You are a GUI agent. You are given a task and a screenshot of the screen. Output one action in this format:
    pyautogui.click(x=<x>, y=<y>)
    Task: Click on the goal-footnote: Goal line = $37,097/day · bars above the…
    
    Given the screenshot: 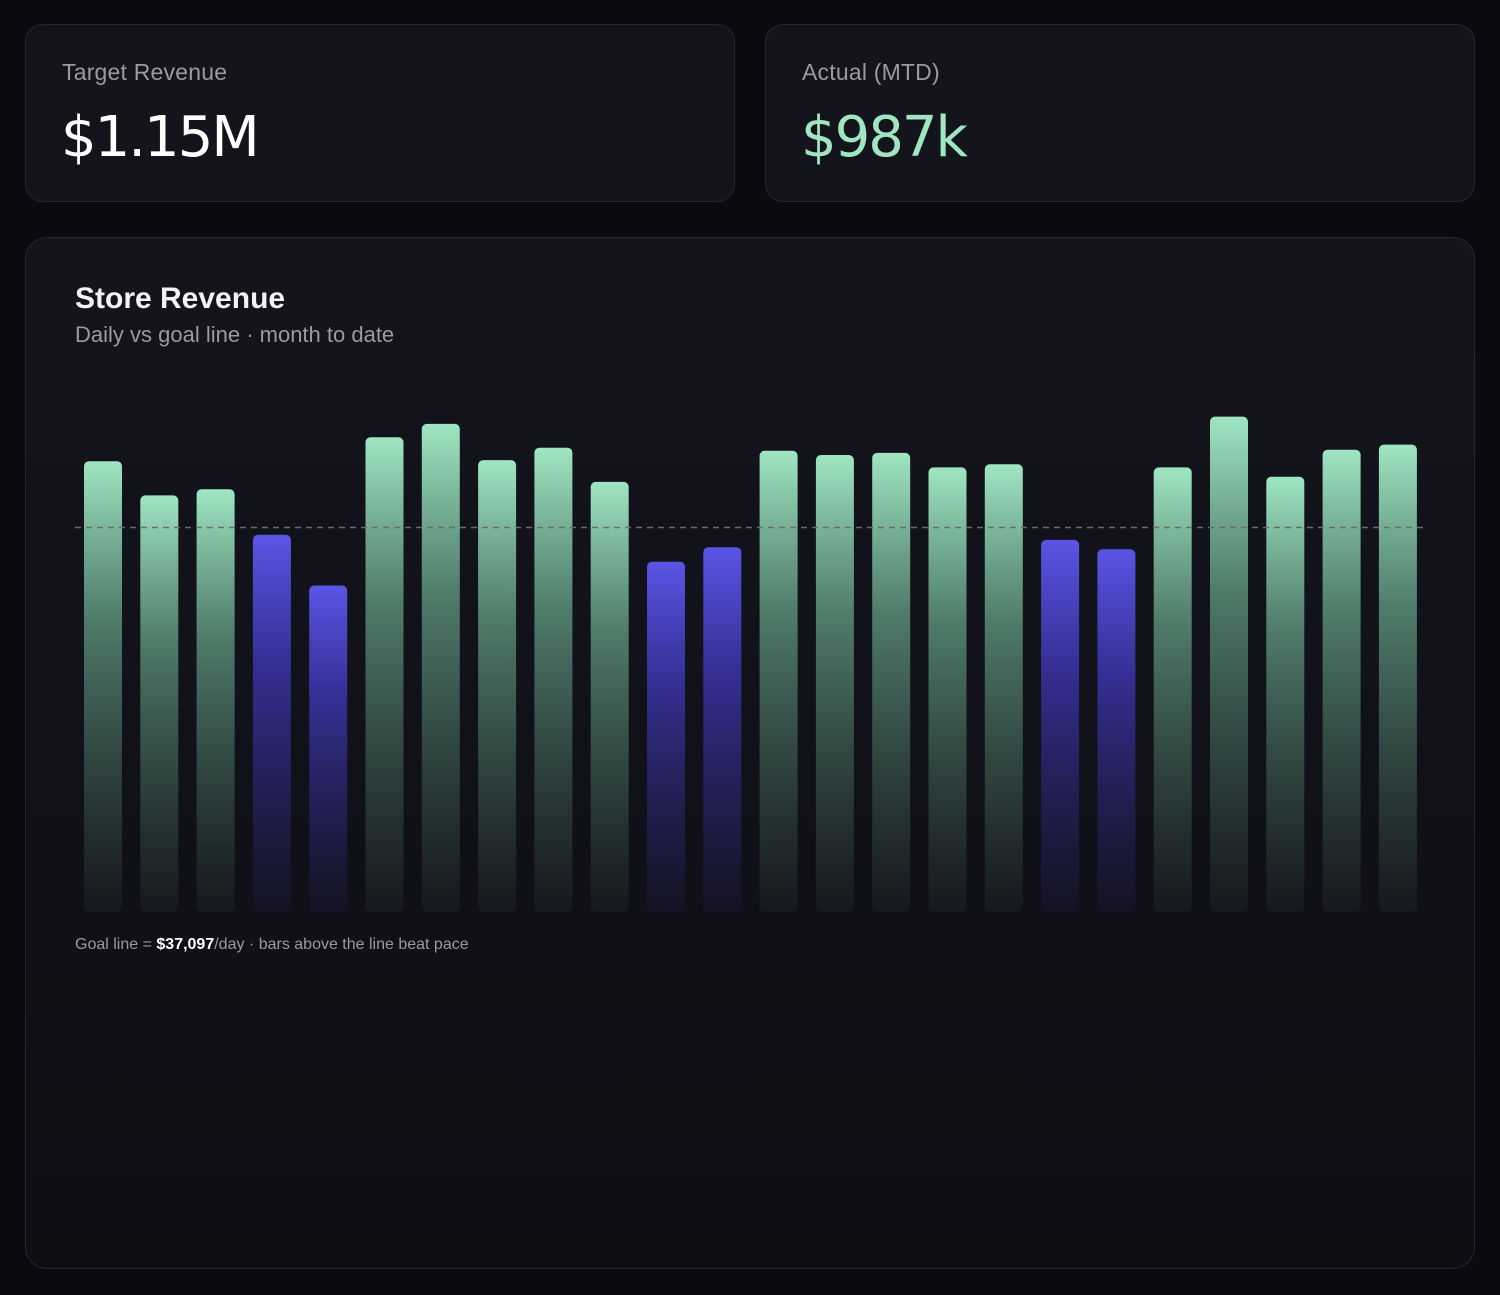 What is the action you would take?
    pyautogui.click(x=272, y=945)
    